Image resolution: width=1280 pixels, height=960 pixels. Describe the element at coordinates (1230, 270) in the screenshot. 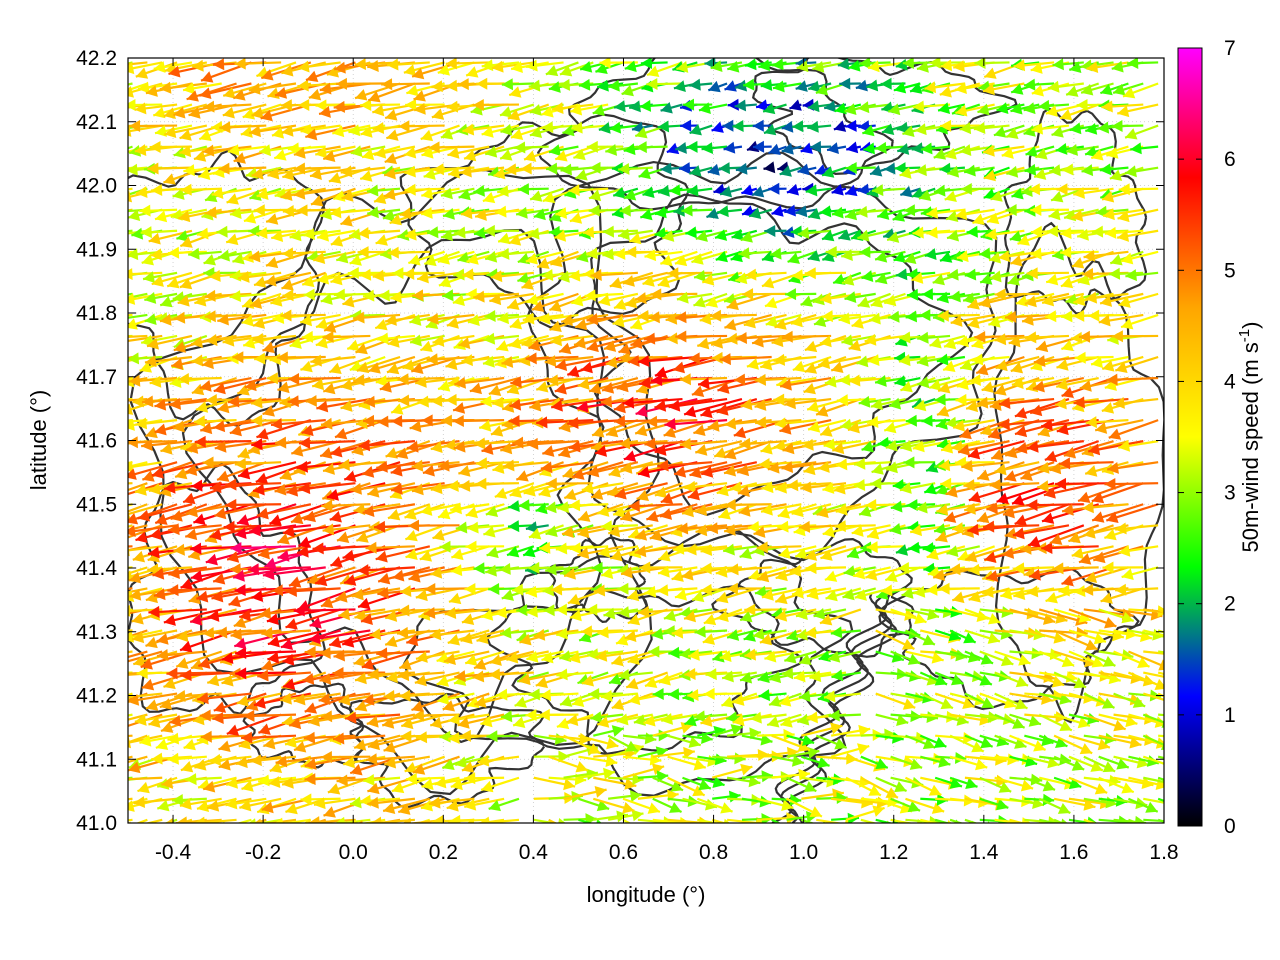

I see `colorbar-tick-label: 5` at that location.